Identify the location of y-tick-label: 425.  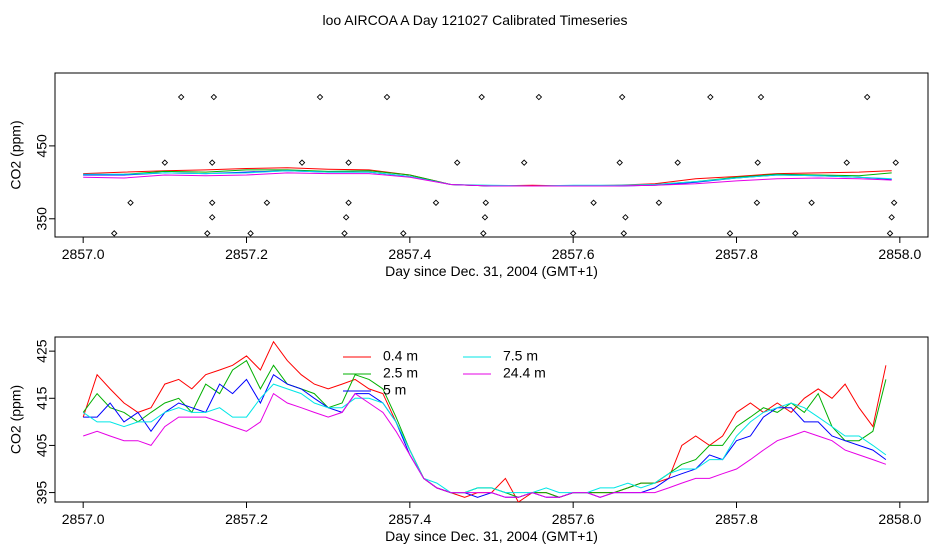
(42, 351).